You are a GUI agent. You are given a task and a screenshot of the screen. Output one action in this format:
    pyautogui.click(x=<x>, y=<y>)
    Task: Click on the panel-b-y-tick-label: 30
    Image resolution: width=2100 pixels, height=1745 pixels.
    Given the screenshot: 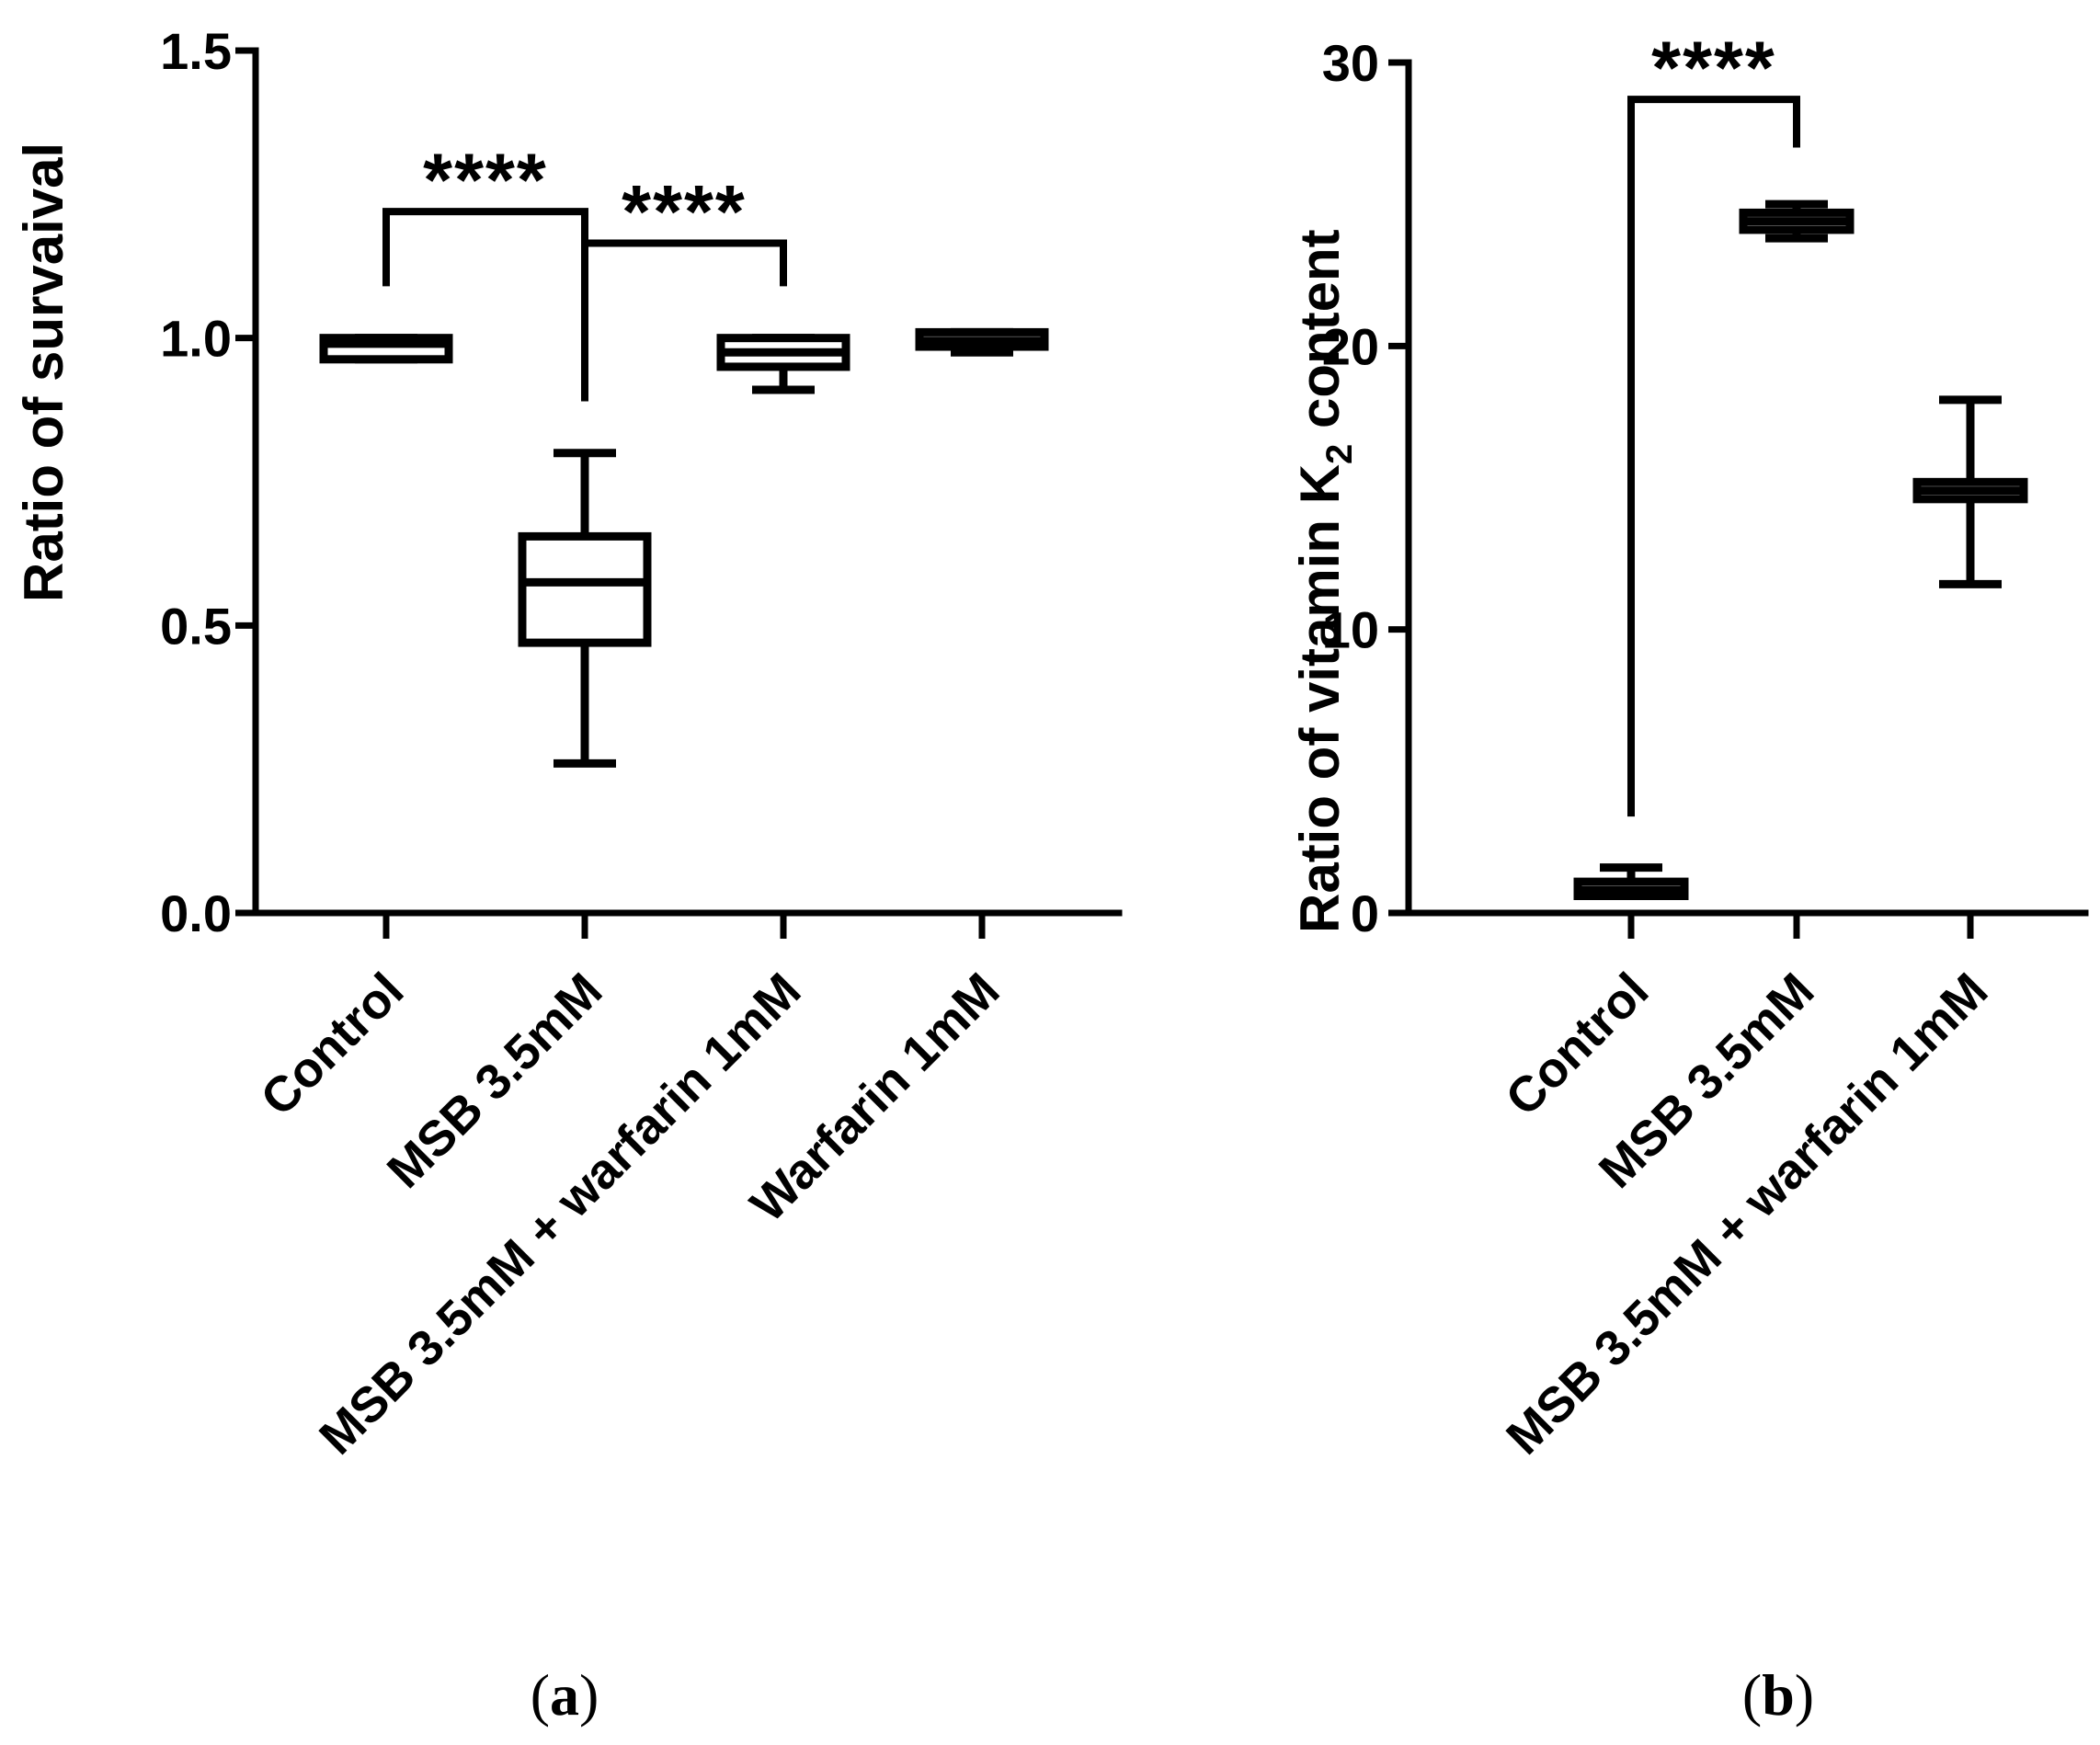 What is the action you would take?
    pyautogui.click(x=1350, y=63)
    